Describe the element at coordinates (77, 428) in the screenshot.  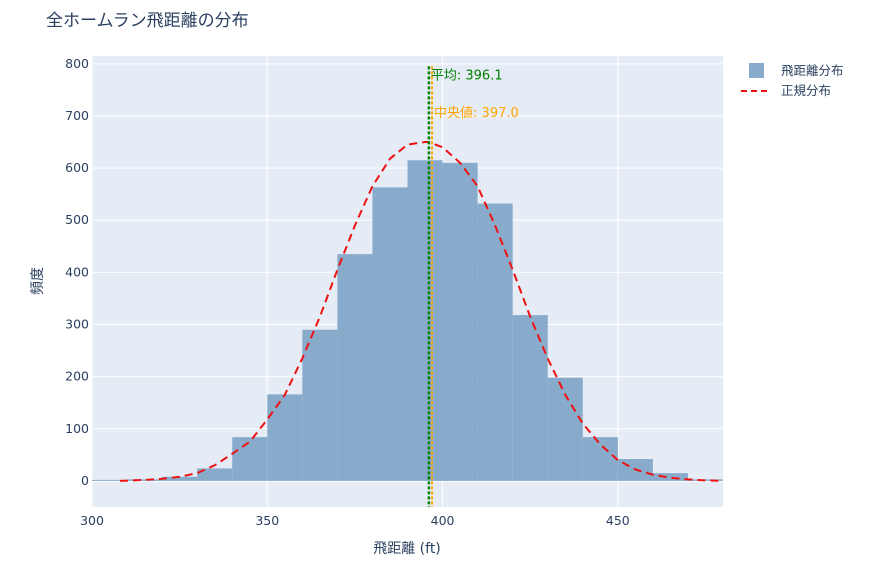
I see `y-tick-label: 100` at that location.